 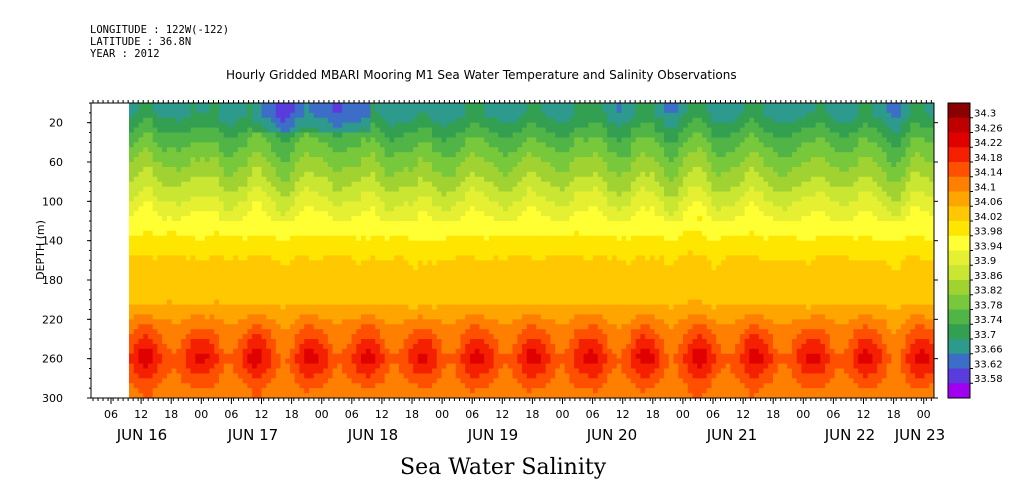 What do you see at coordinates (52, 241) in the screenshot?
I see `y-tick-label: 140` at bounding box center [52, 241].